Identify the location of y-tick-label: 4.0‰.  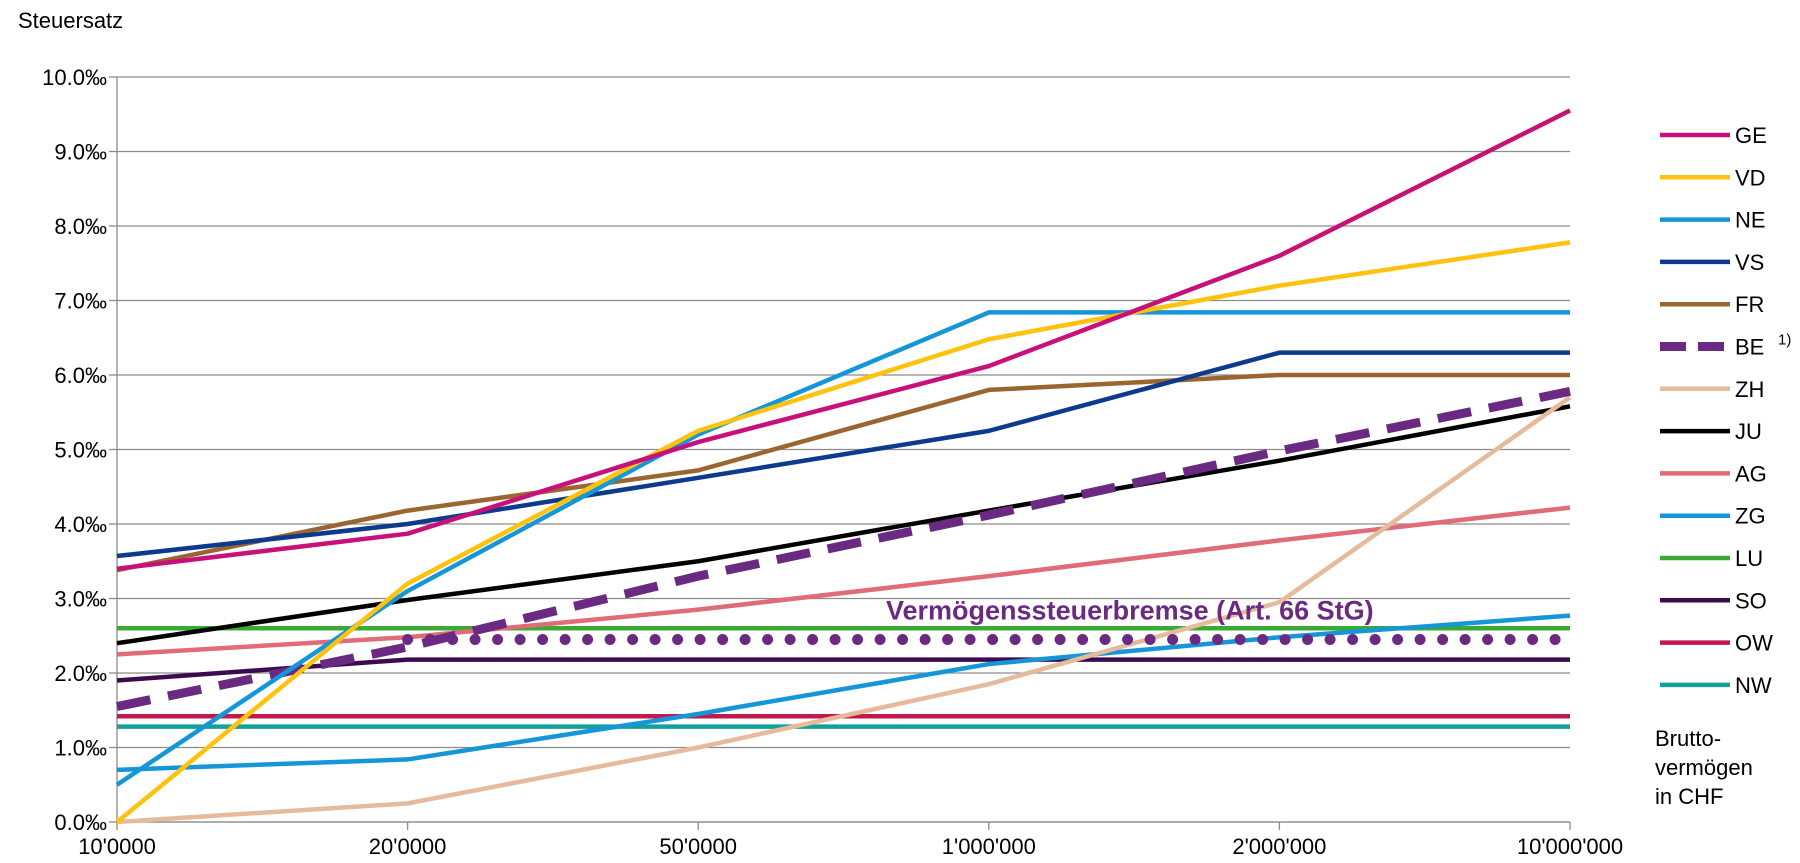
(80, 524).